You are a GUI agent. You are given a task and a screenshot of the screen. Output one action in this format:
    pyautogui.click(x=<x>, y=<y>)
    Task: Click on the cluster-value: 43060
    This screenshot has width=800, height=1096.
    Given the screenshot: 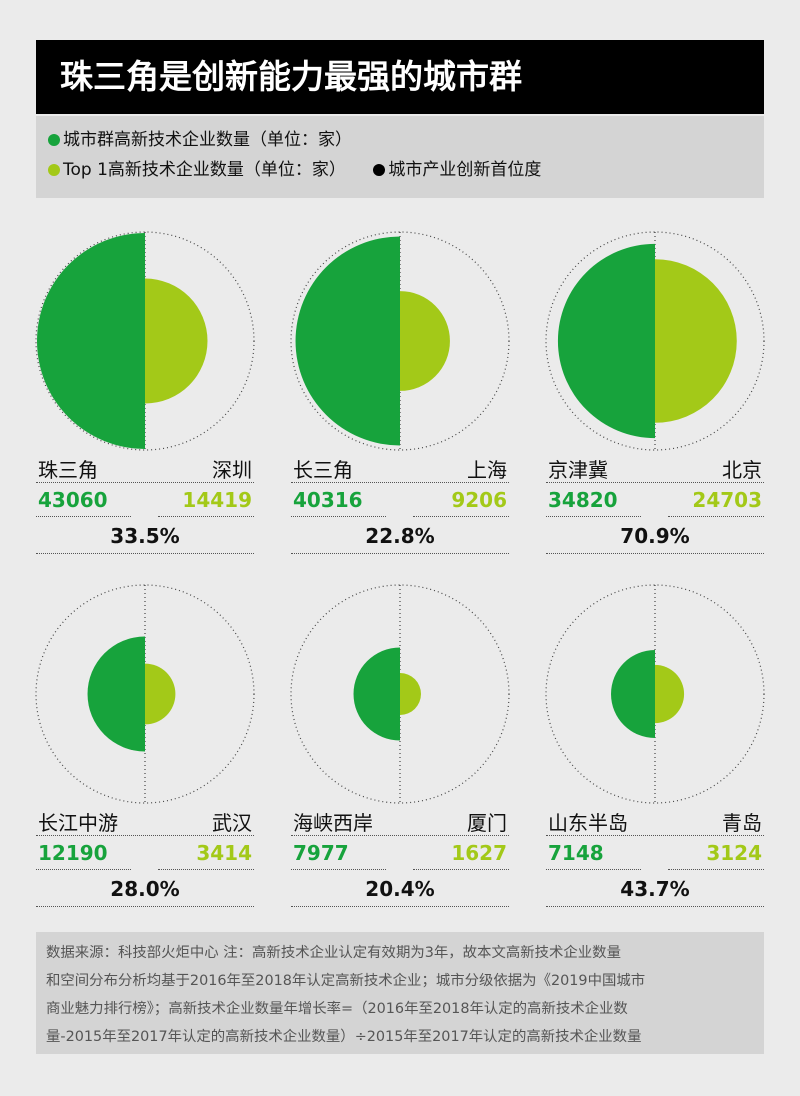 What is the action you would take?
    pyautogui.click(x=73, y=500)
    